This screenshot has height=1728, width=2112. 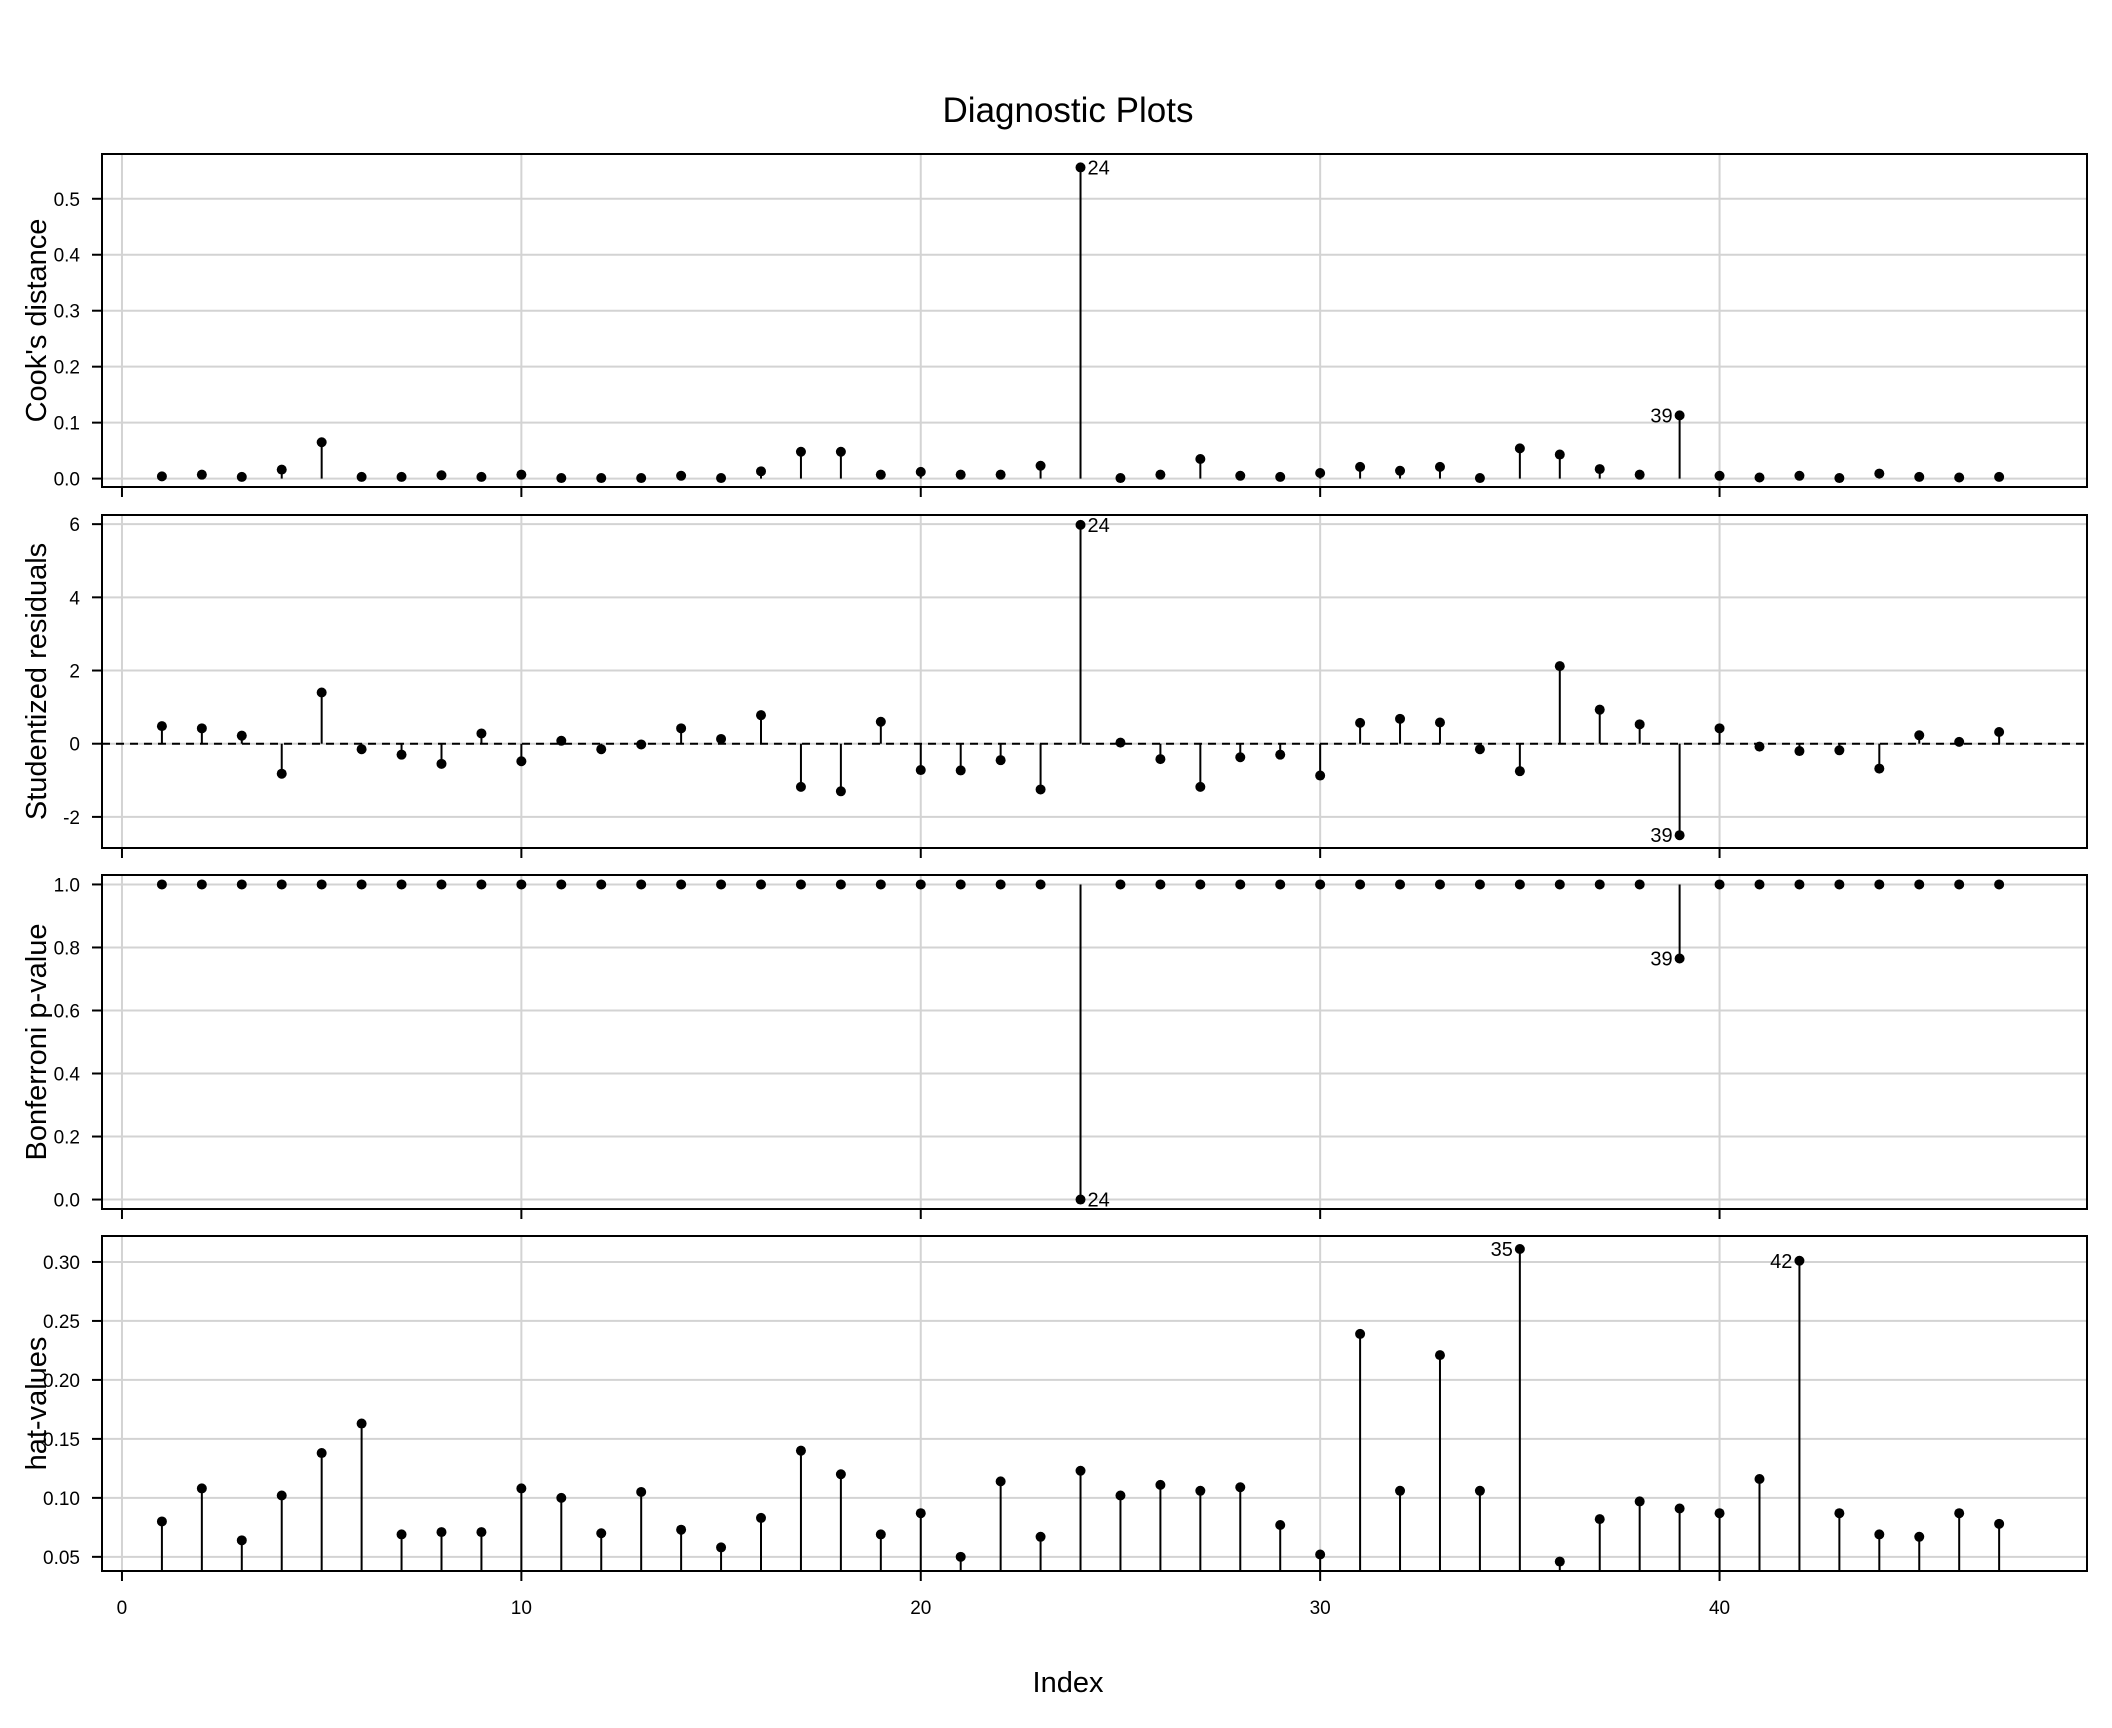 What do you see at coordinates (67, 256) in the screenshot?
I see `y-tick-label: 0.4` at bounding box center [67, 256].